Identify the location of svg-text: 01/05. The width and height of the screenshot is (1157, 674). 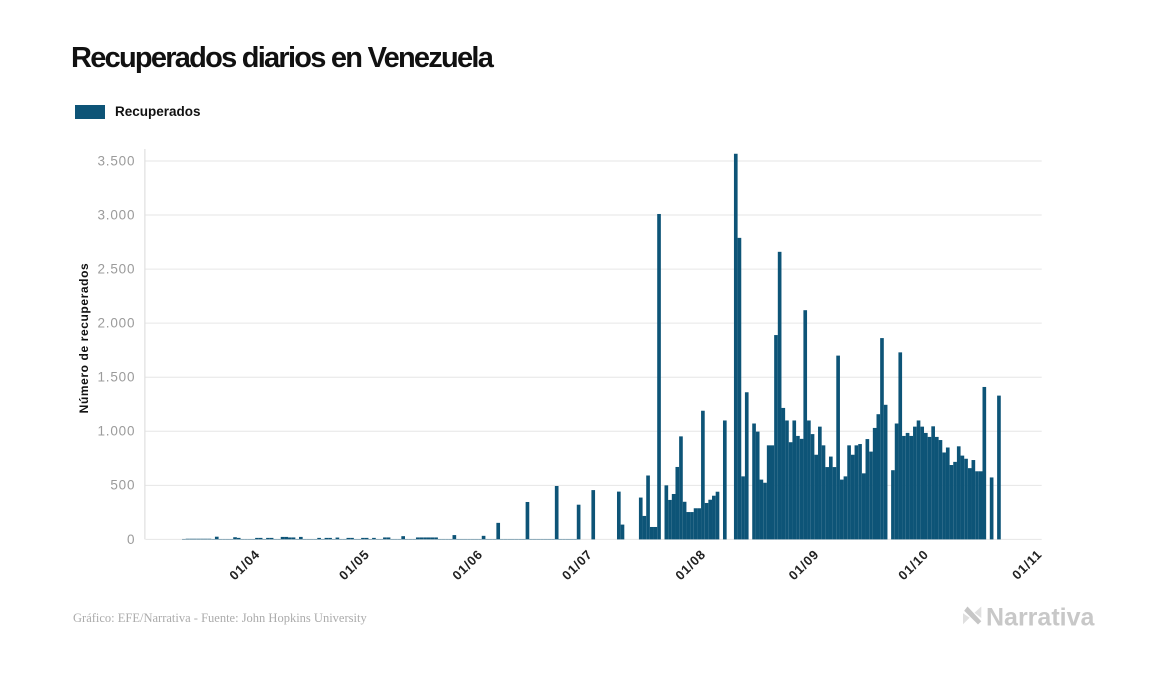
(354, 565).